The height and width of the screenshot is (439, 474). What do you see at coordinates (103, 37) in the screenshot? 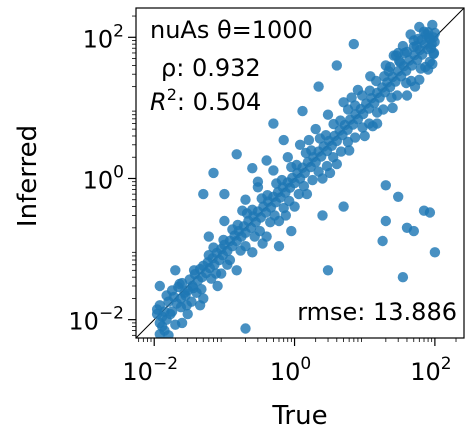
I see `y-tick-label: 10²` at bounding box center [103, 37].